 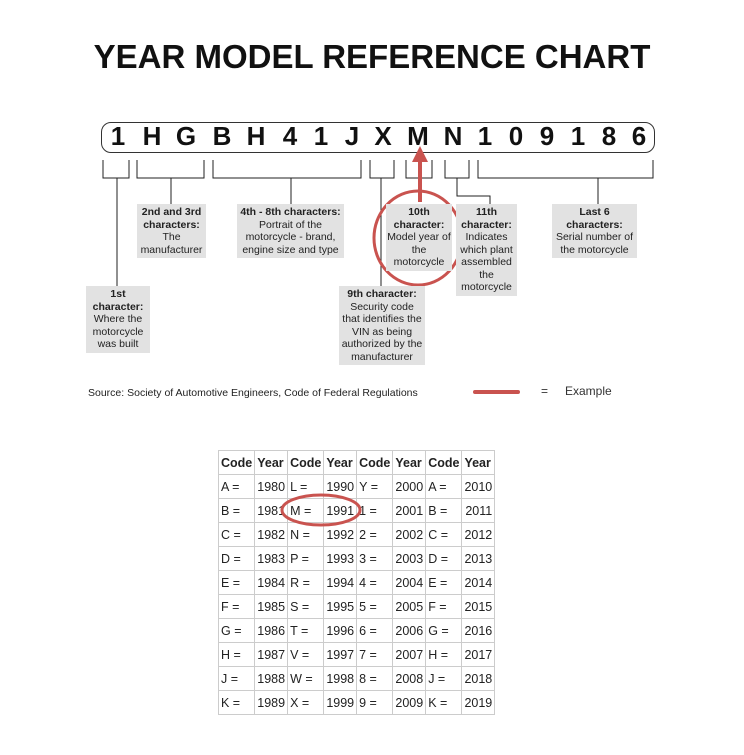 What do you see at coordinates (306, 462) in the screenshot?
I see `column-header: Code` at bounding box center [306, 462].